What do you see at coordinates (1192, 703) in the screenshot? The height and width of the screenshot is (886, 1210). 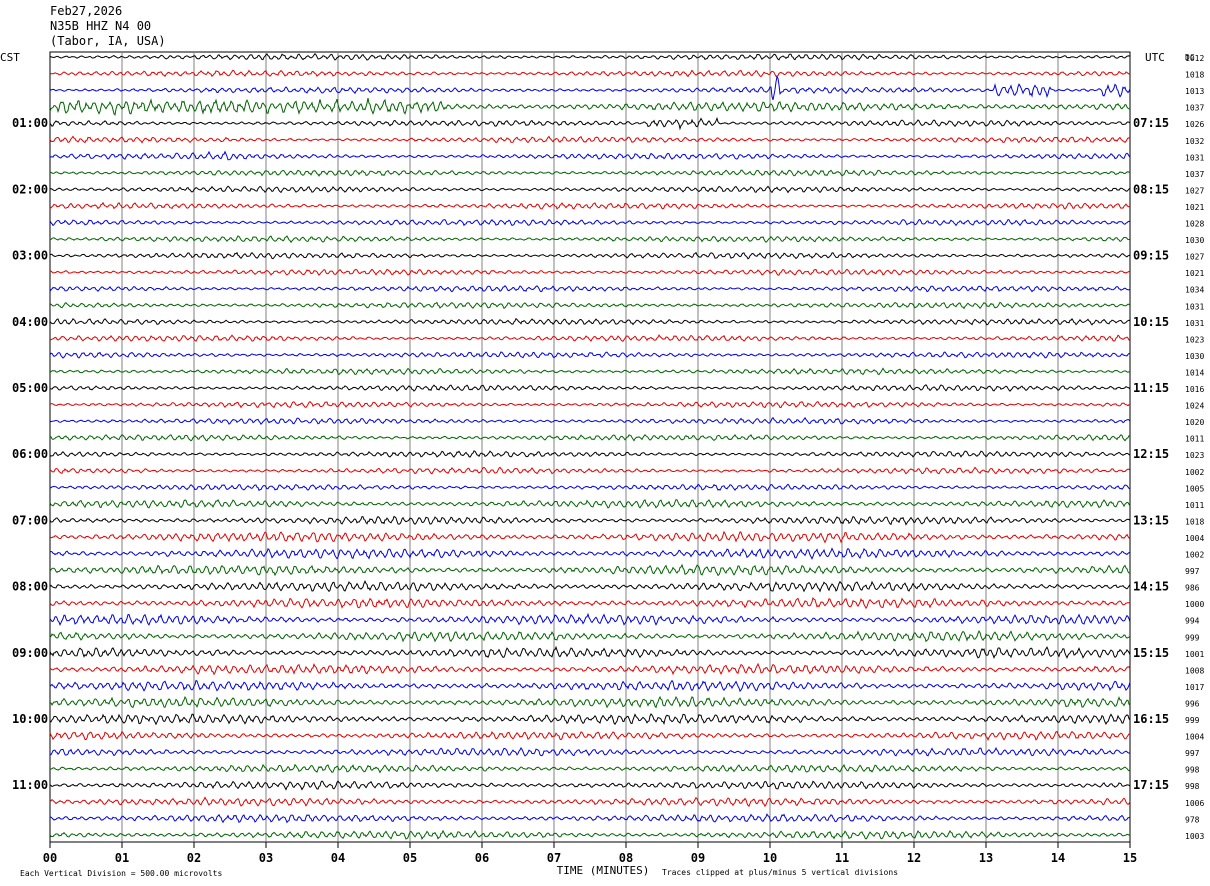 I see `dc-offset-value: 996` at bounding box center [1192, 703].